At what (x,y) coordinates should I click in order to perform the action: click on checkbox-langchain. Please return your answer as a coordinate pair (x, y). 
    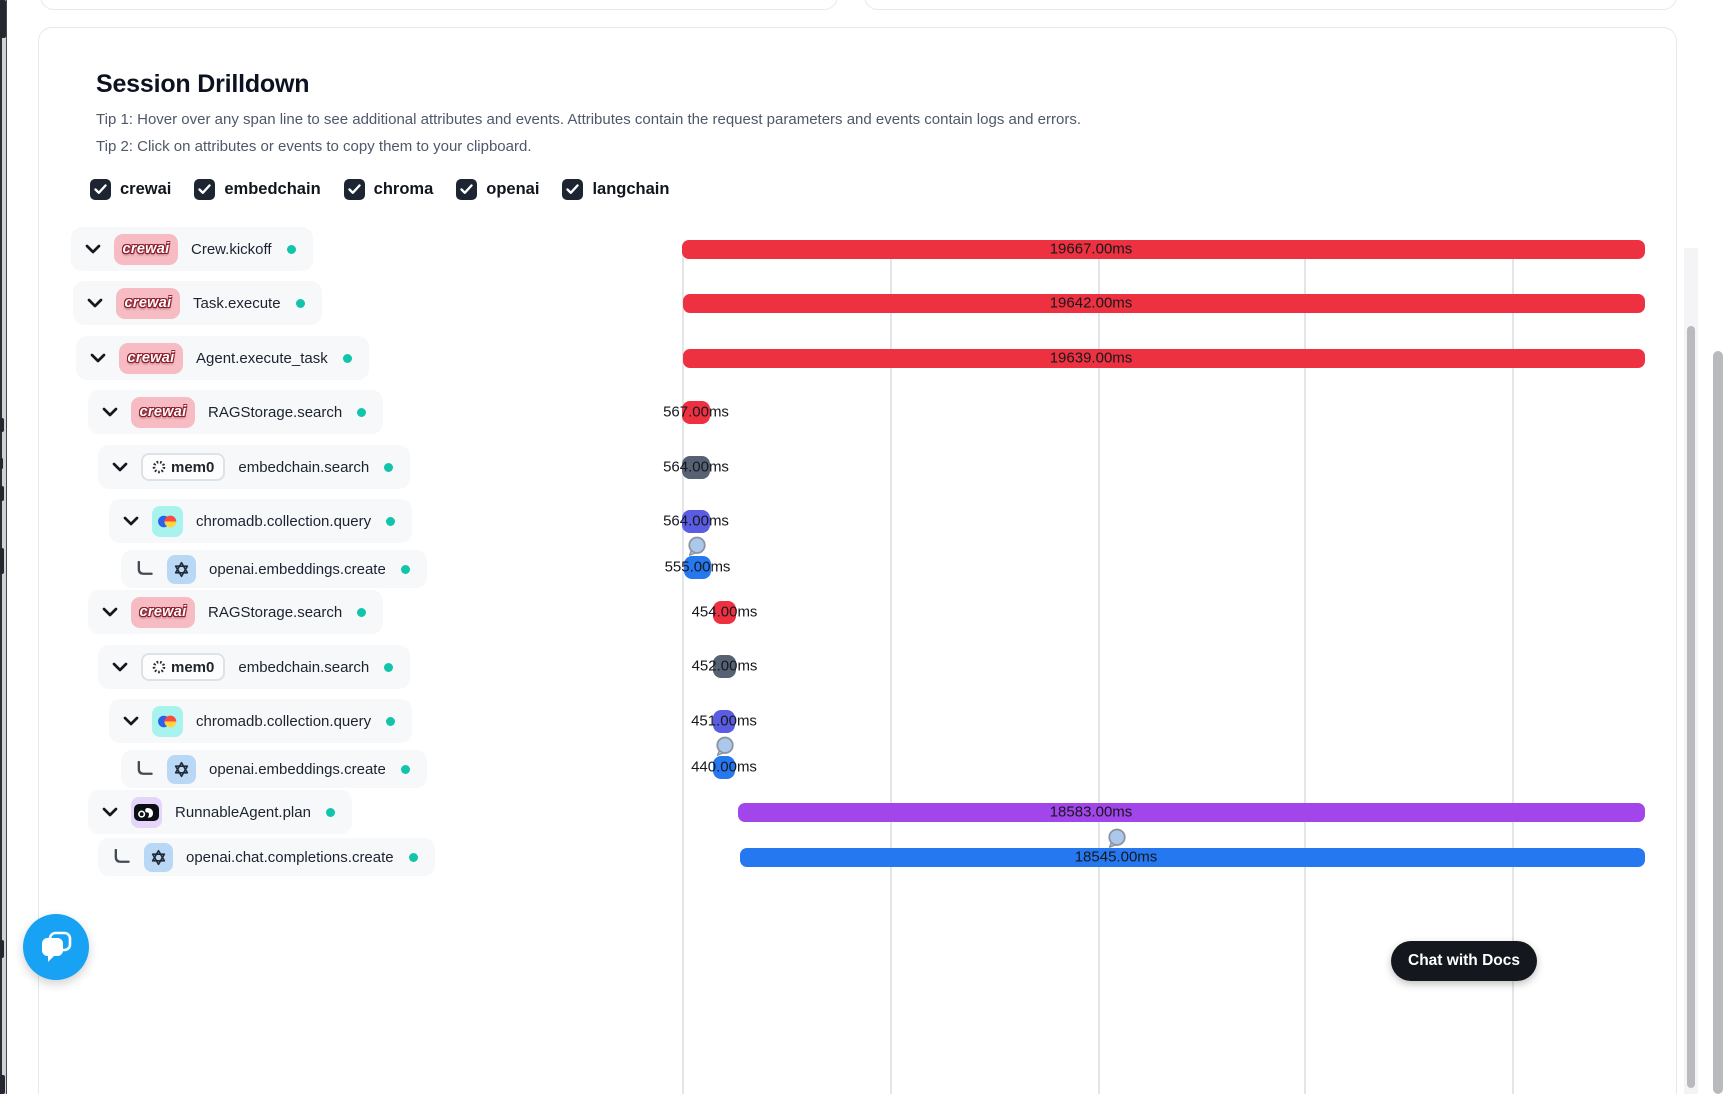
    Looking at the image, I should click on (573, 189).